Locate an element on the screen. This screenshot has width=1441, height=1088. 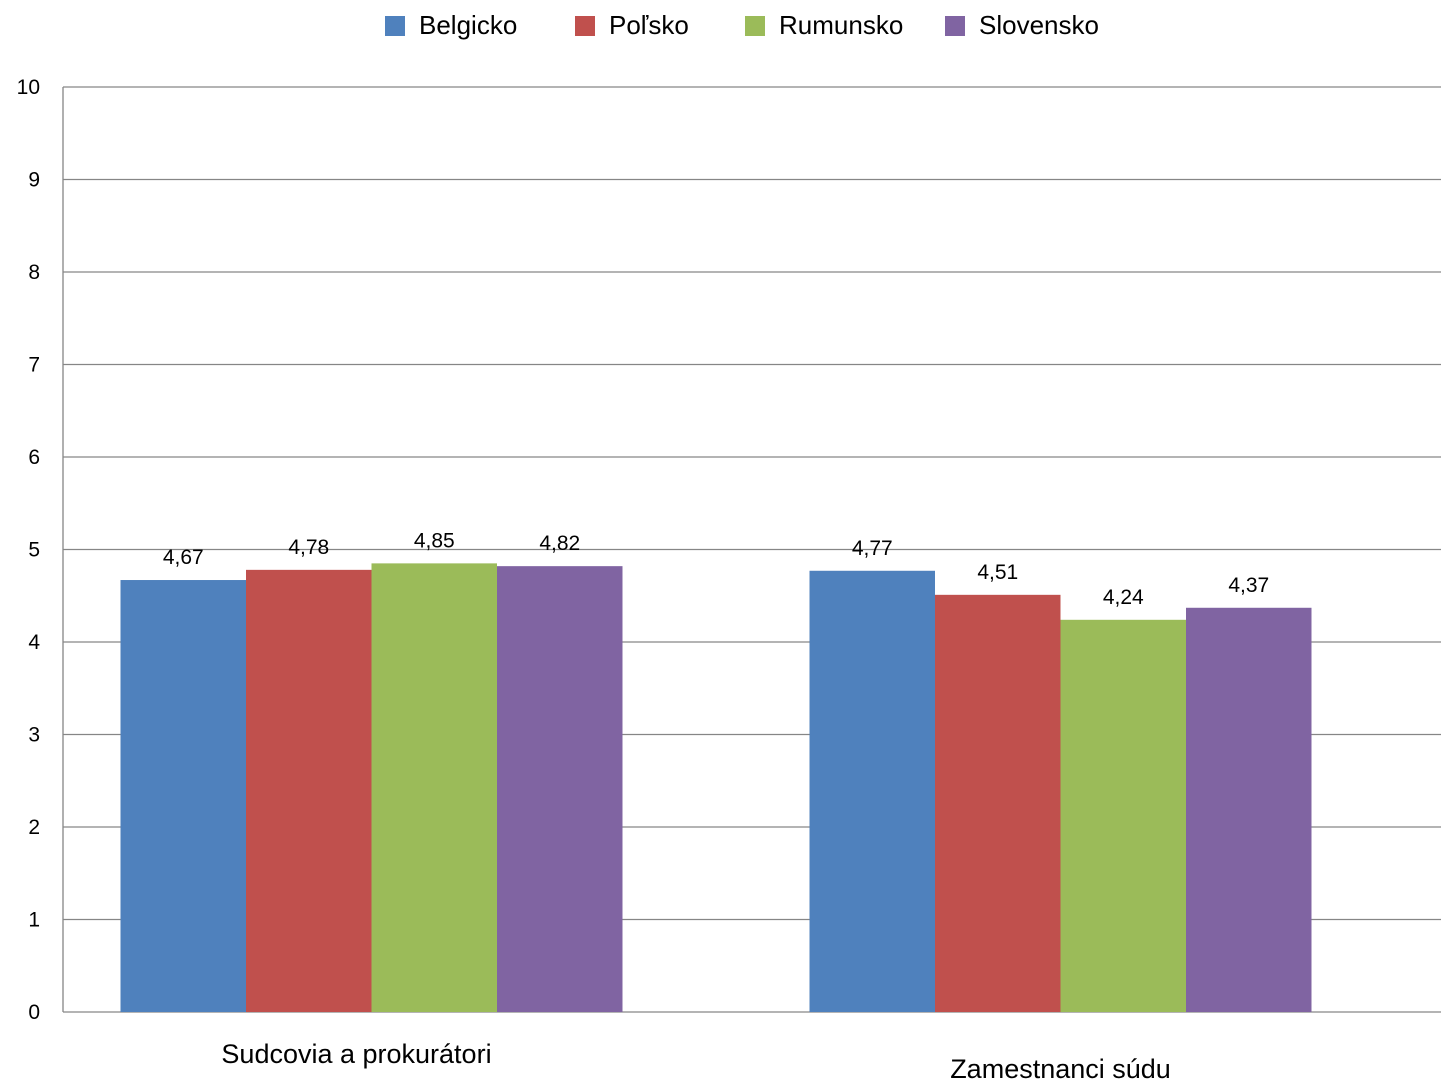
y-tick-label: 10 is located at coordinates (28, 87).